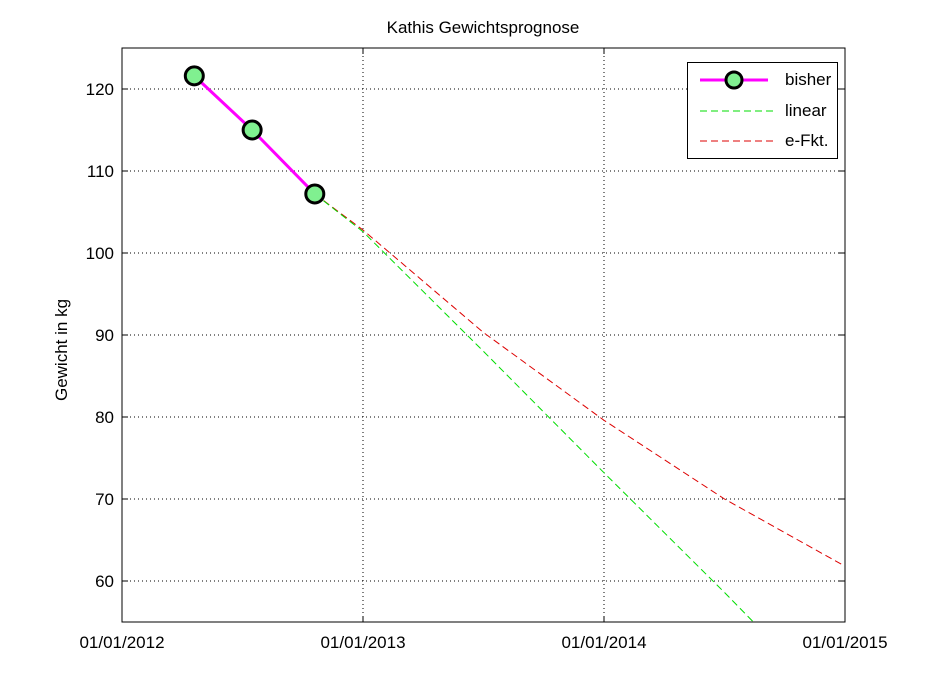 Image resolution: width=934 pixels, height=700 pixels. I want to click on y-tick-label: 120, so click(100, 89).